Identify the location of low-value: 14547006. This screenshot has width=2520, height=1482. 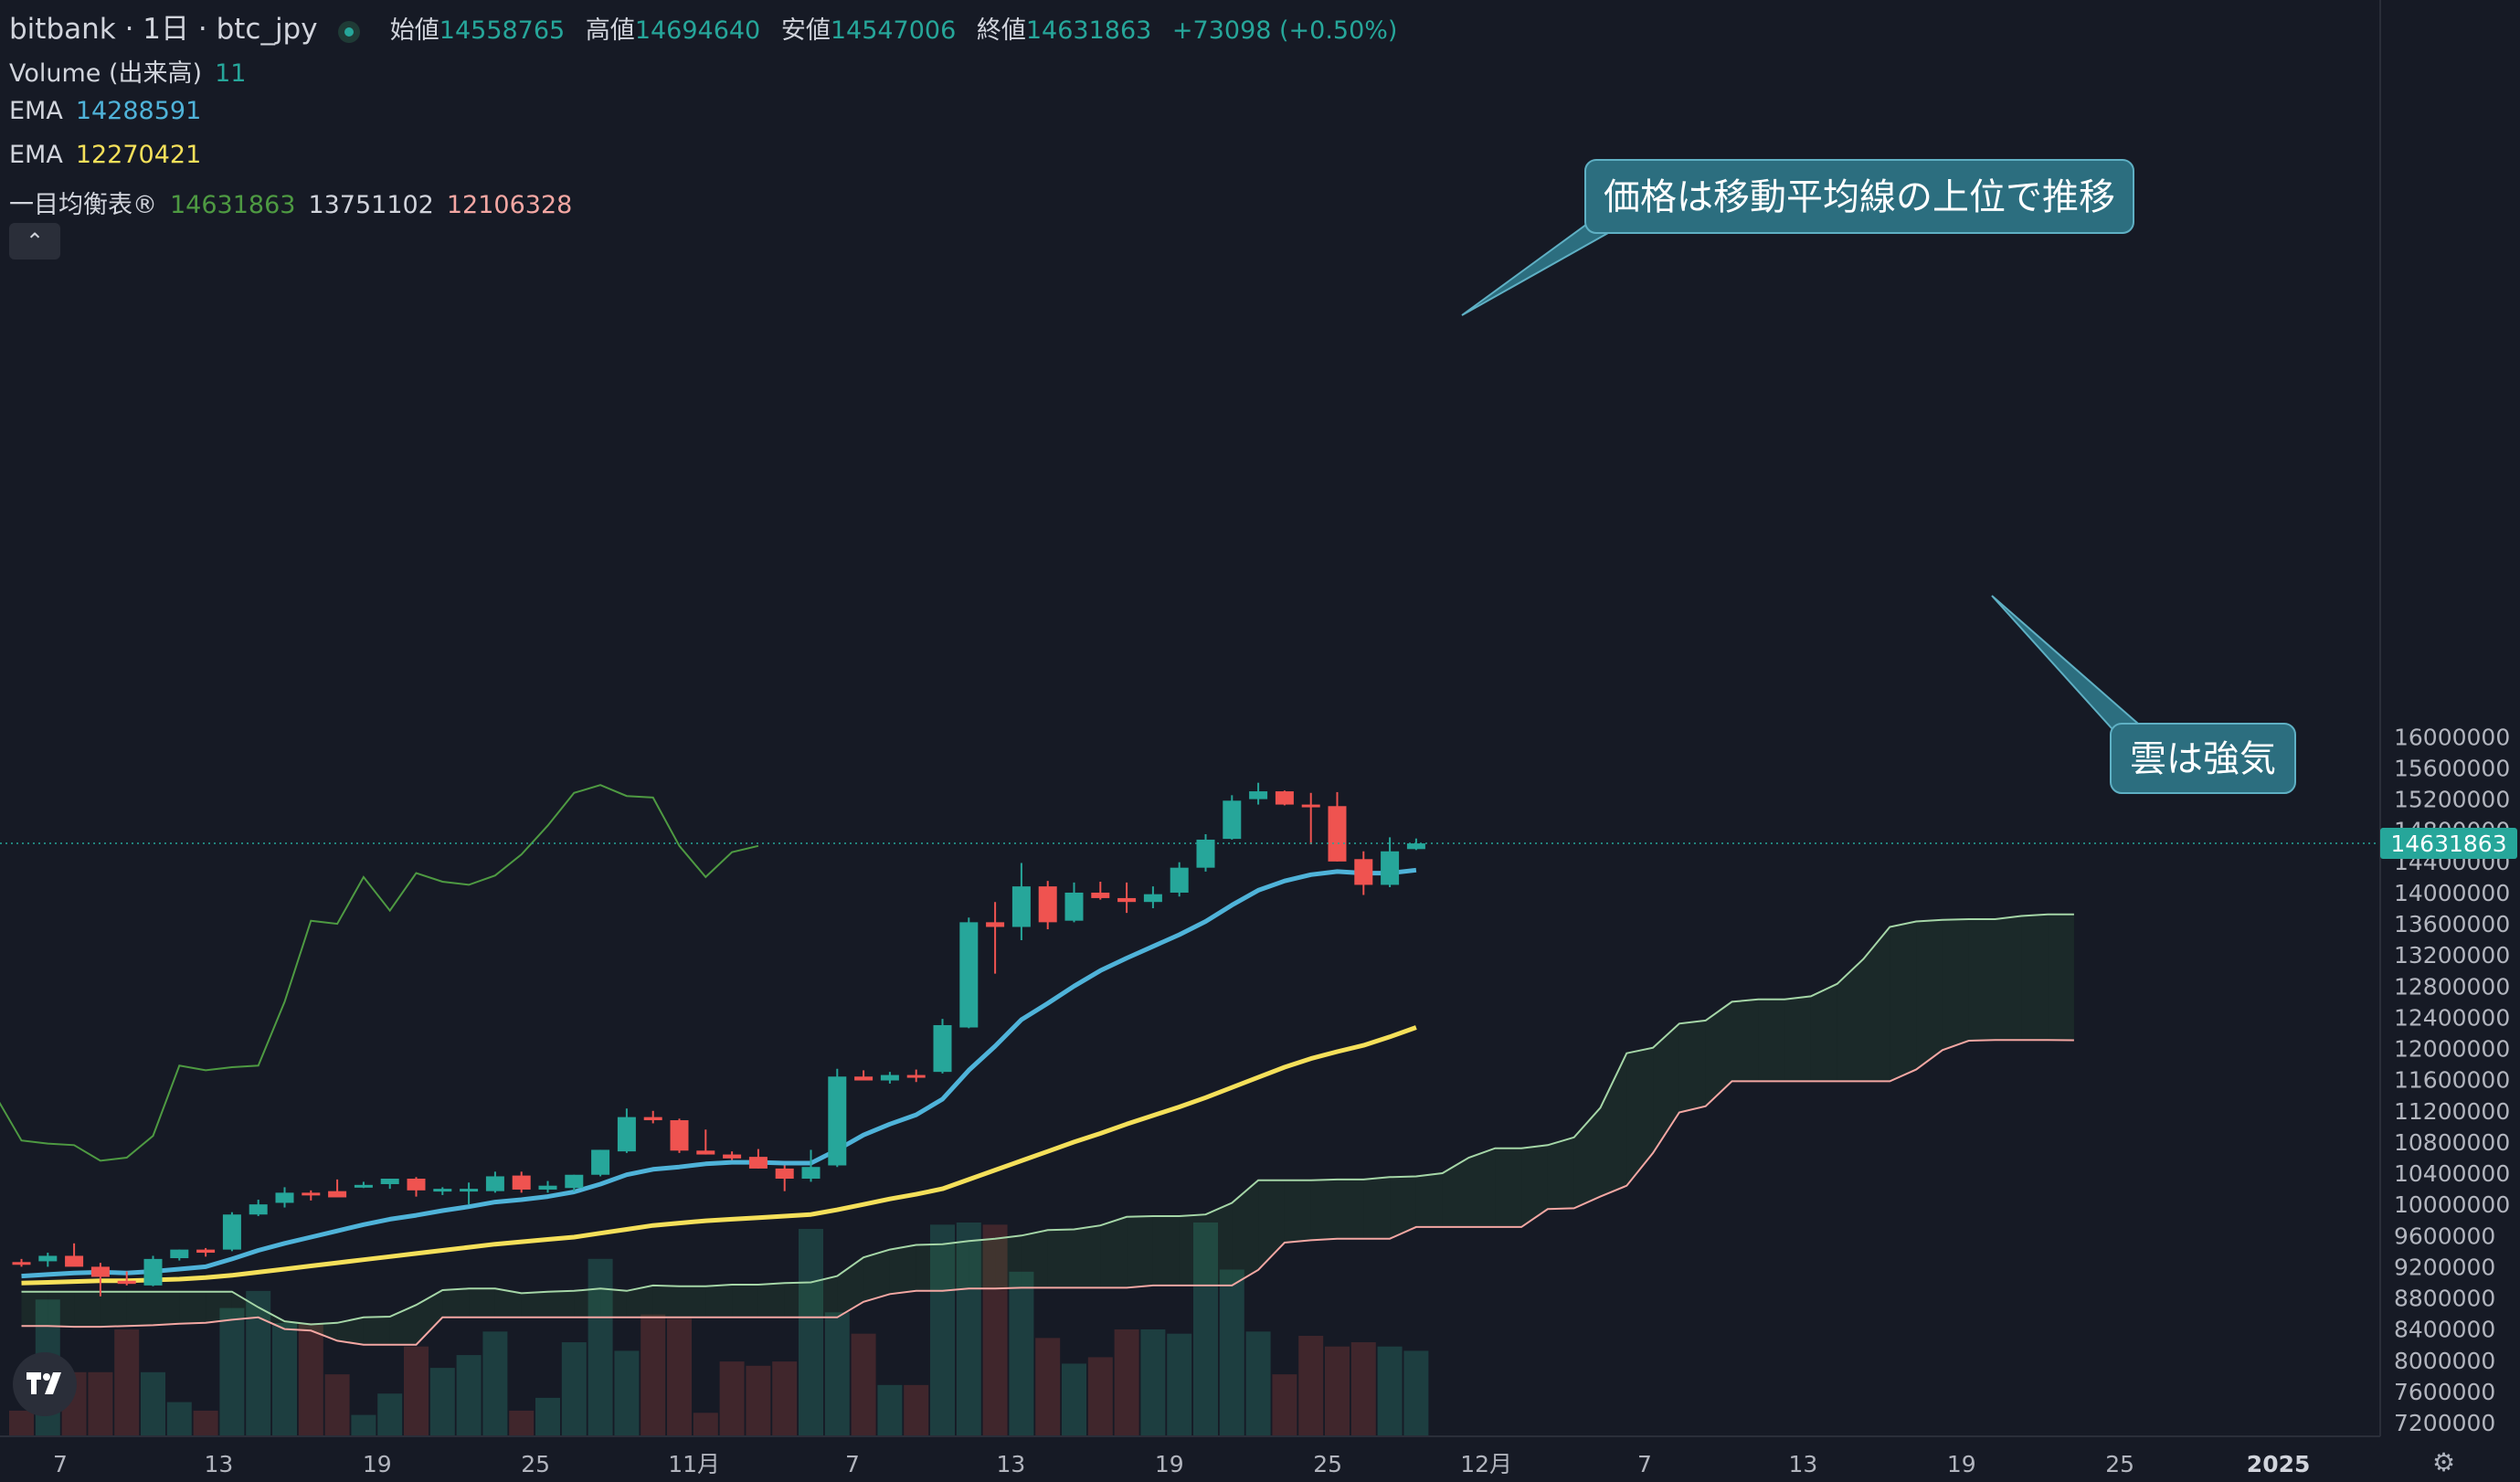
(893, 30).